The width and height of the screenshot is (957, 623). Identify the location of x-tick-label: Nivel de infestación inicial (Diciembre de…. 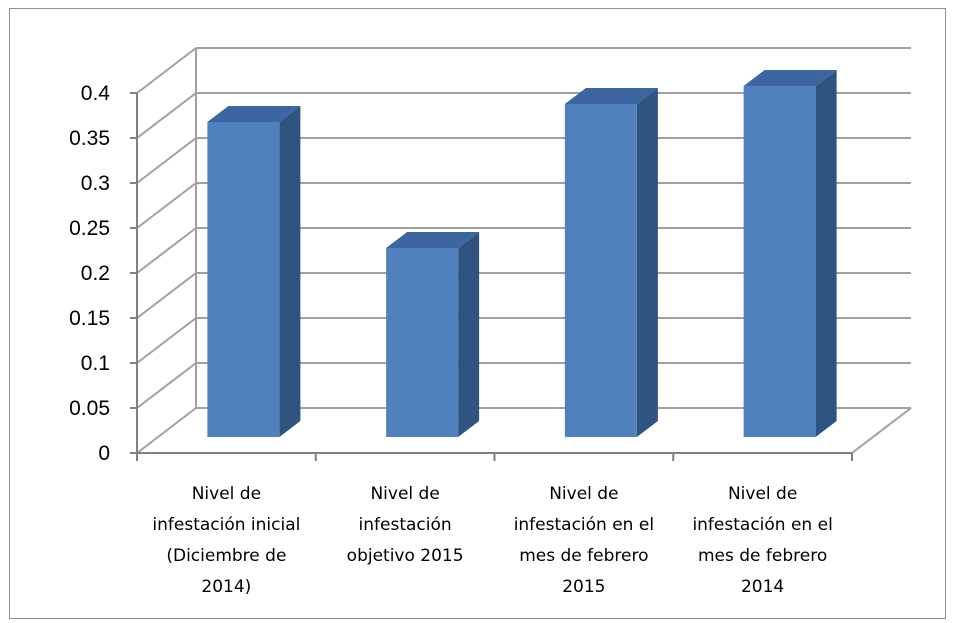
(226, 540).